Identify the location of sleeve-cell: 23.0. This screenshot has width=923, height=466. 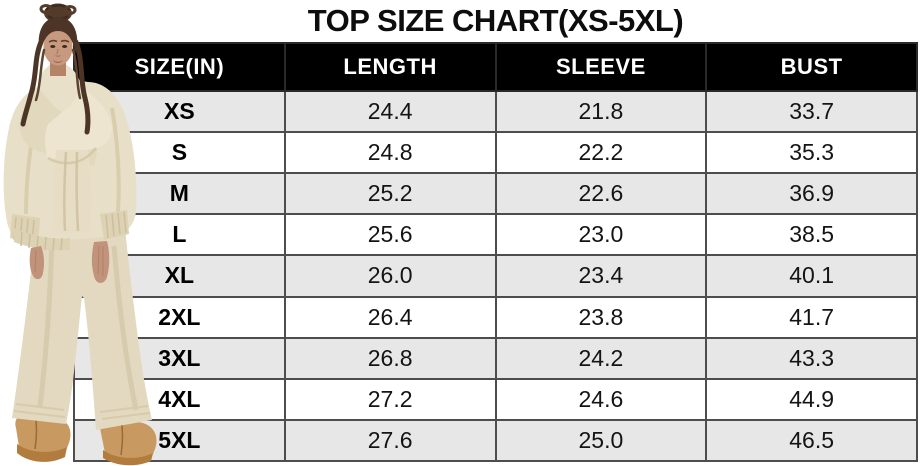
(601, 235).